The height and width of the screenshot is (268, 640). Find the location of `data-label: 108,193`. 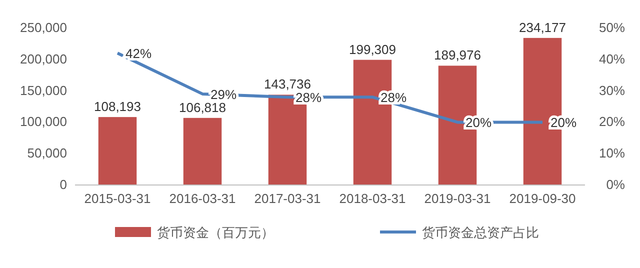

data-label: 108,193 is located at coordinates (117, 106).